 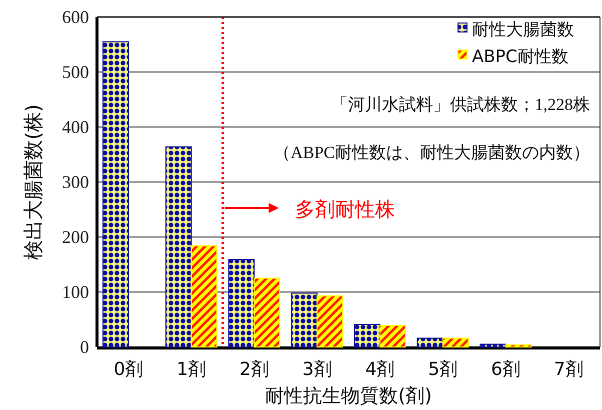 I want to click on legend-label: ABPC耐性数, so click(x=520, y=57).